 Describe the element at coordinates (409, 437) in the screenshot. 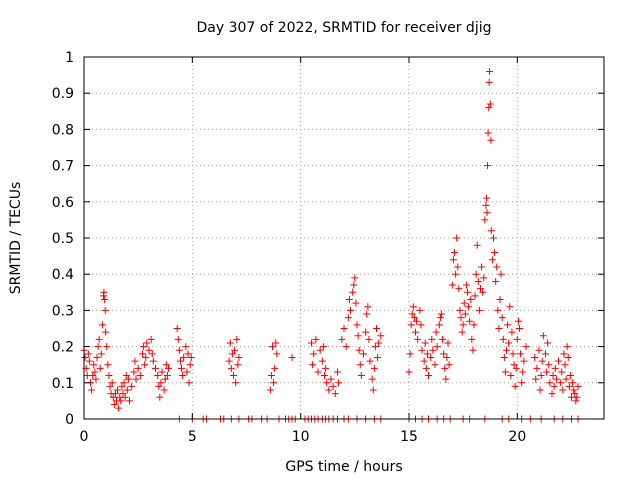

I see `x-tick-label: 15` at that location.